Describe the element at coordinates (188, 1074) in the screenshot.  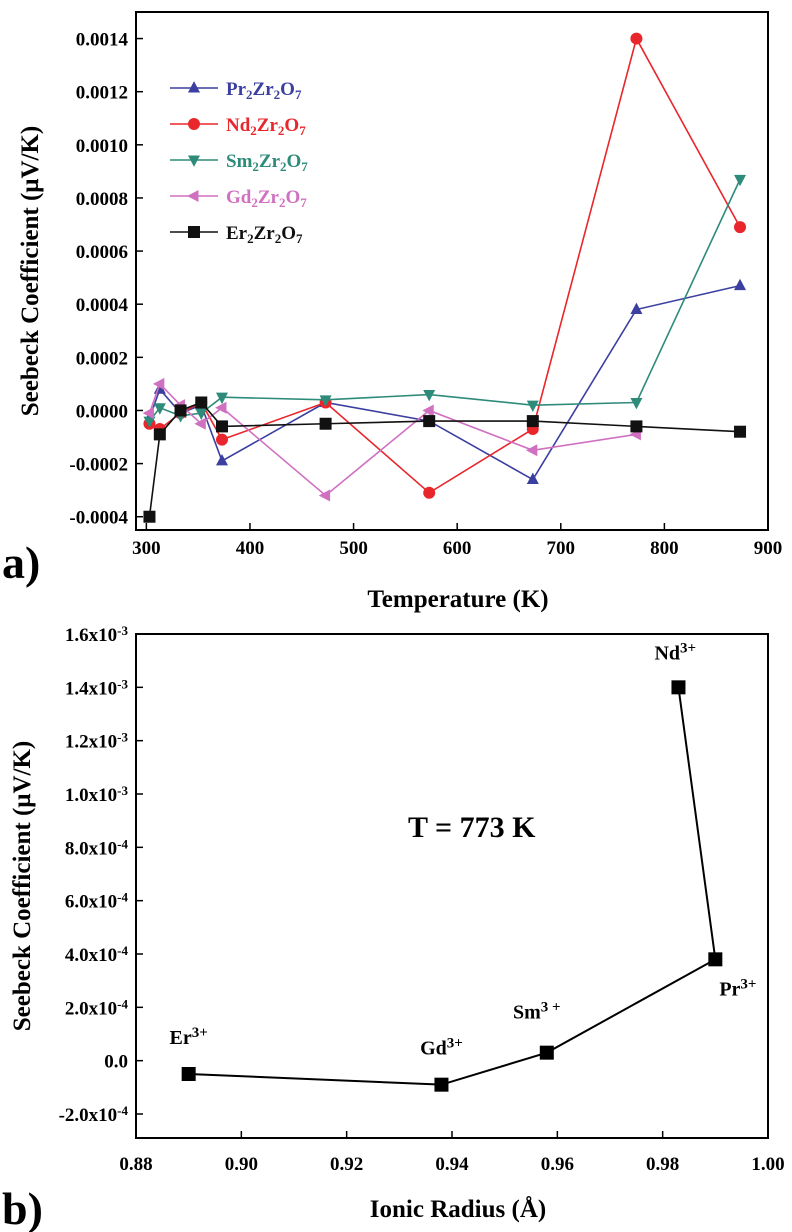
I see `data-point-er` at that location.